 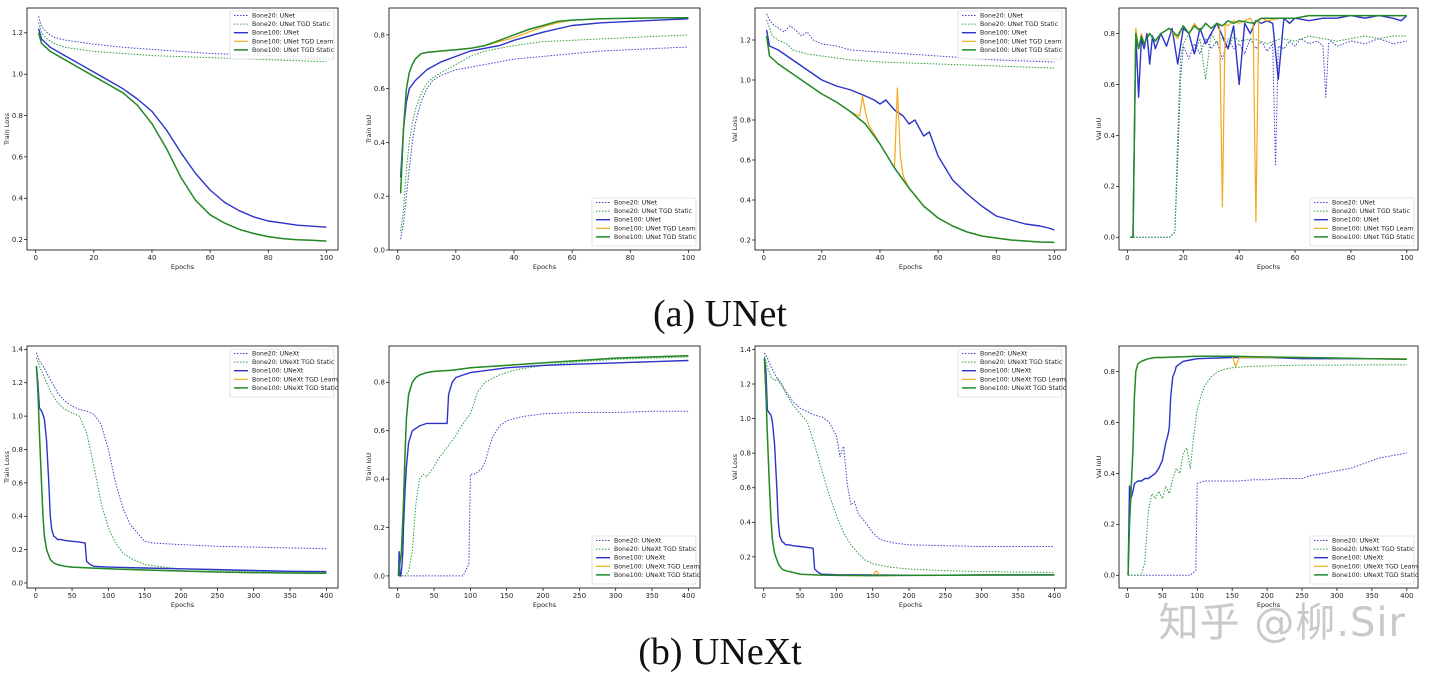 What do you see at coordinates (144, 596) in the screenshot?
I see `x-tick-label: 150` at bounding box center [144, 596].